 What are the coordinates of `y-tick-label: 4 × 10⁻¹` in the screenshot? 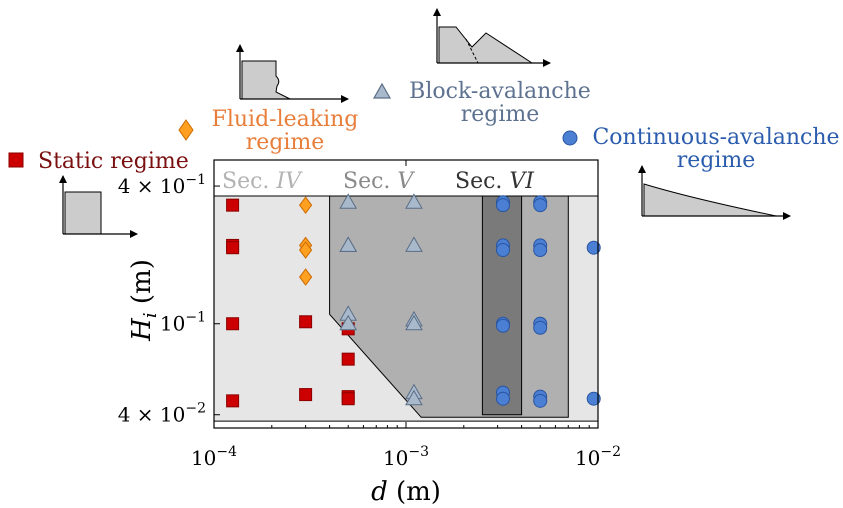 It's located at (162, 185).